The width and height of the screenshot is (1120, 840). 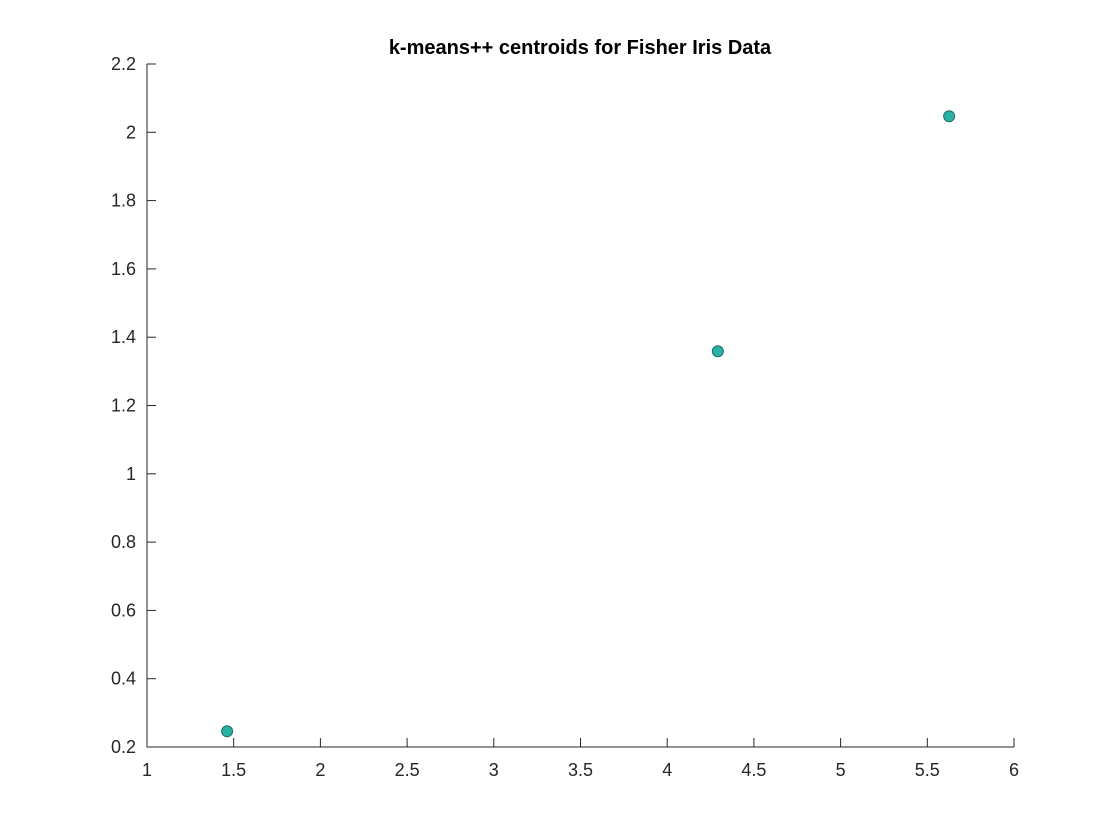 What do you see at coordinates (494, 770) in the screenshot?
I see `x-tick-label: 3` at bounding box center [494, 770].